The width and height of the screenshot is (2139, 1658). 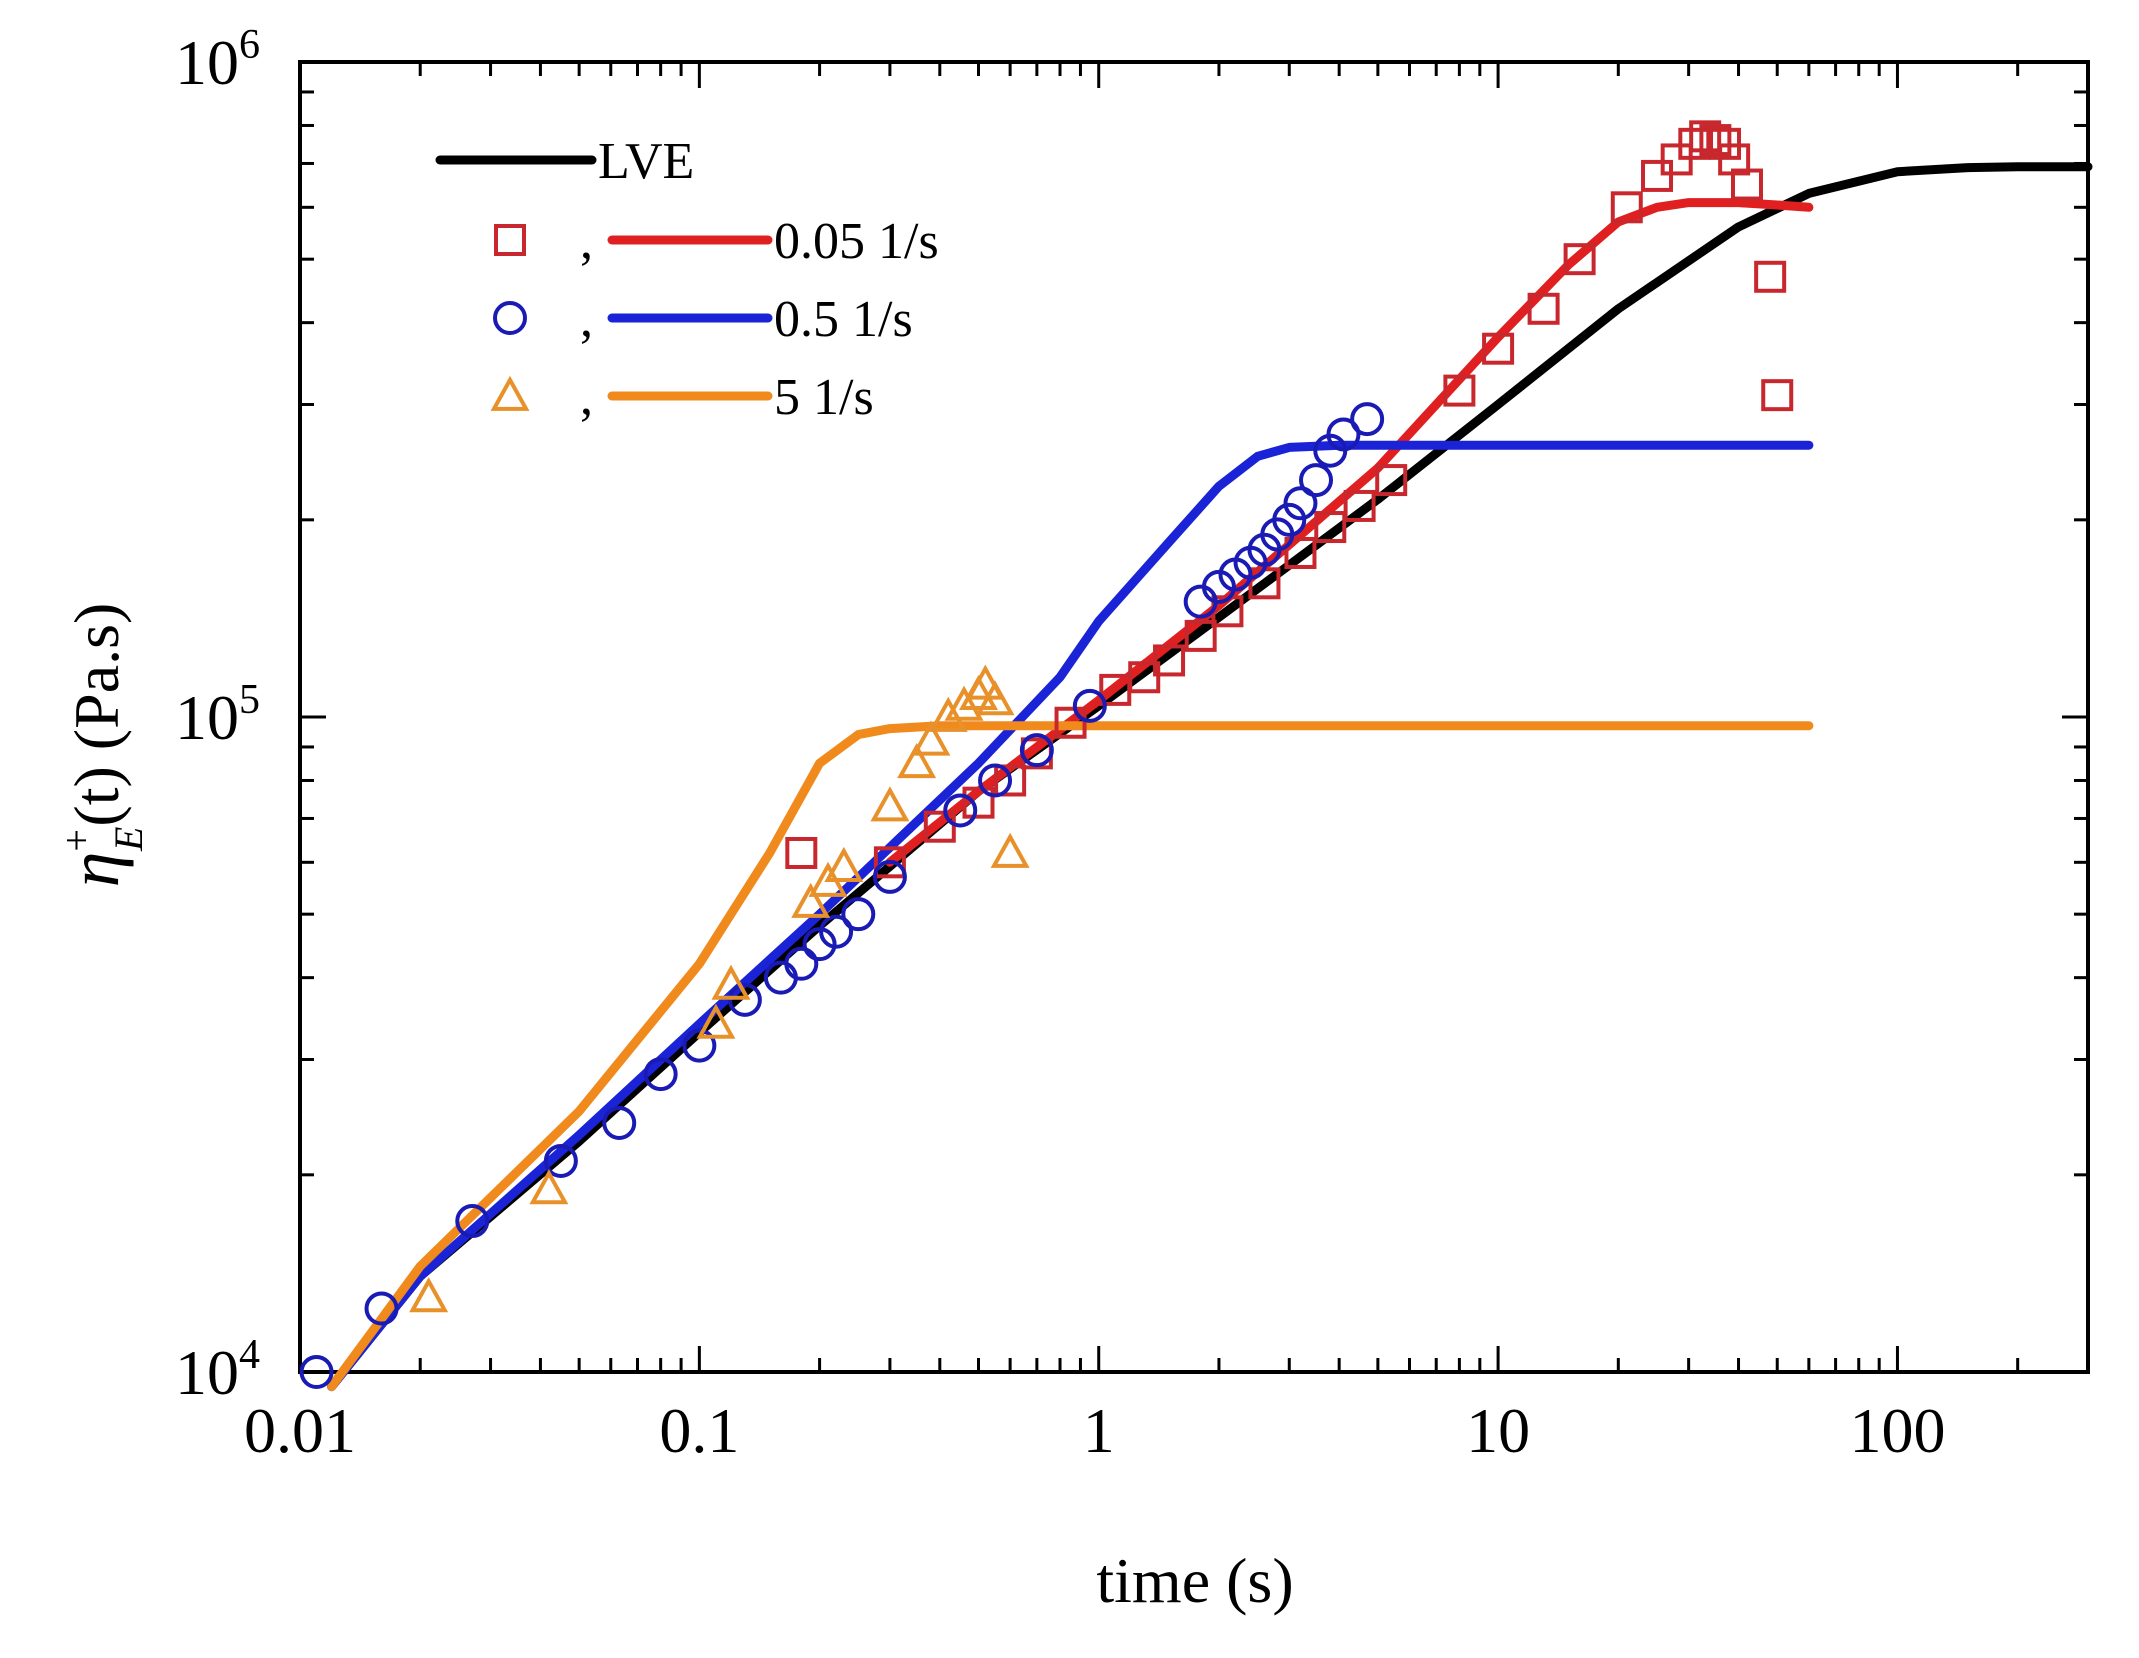 What do you see at coordinates (510, 318) in the screenshot?
I see `legend-marker-circle` at bounding box center [510, 318].